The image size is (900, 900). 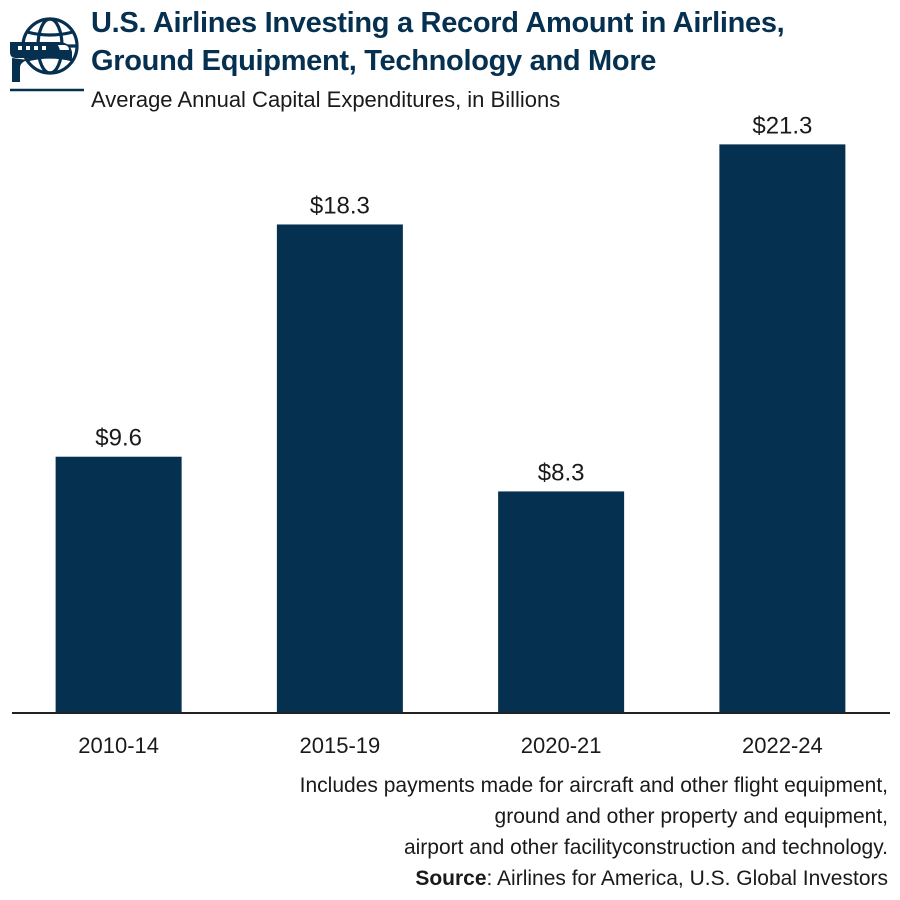 What do you see at coordinates (118, 438) in the screenshot?
I see `data-label-2010-14: $9.6` at bounding box center [118, 438].